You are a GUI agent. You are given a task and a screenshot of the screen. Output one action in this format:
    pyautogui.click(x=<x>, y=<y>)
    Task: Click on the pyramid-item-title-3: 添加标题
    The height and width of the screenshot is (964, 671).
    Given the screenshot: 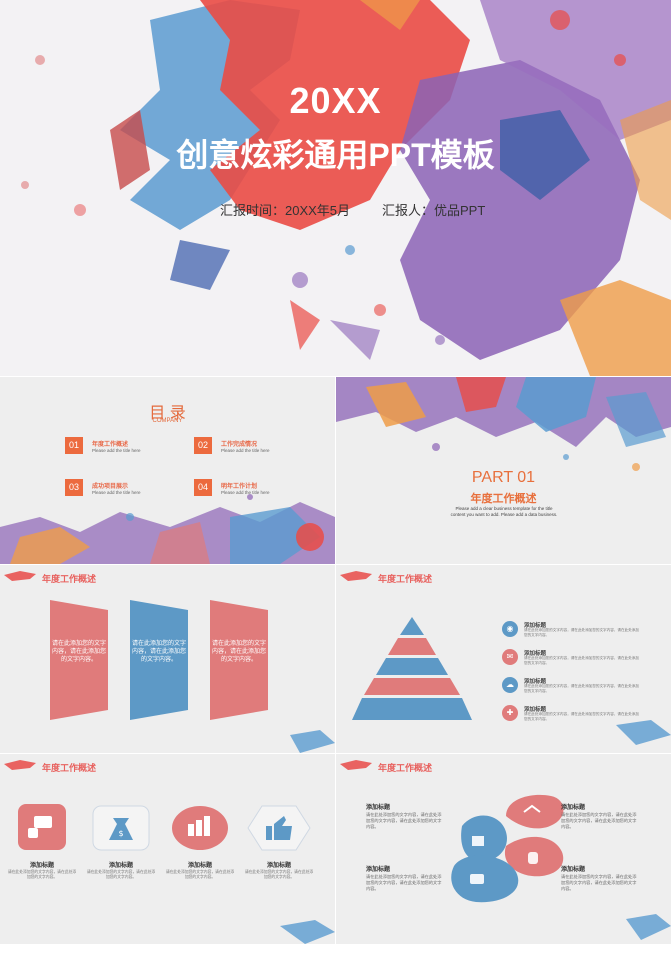 What is the action you would take?
    pyautogui.click(x=535, y=682)
    